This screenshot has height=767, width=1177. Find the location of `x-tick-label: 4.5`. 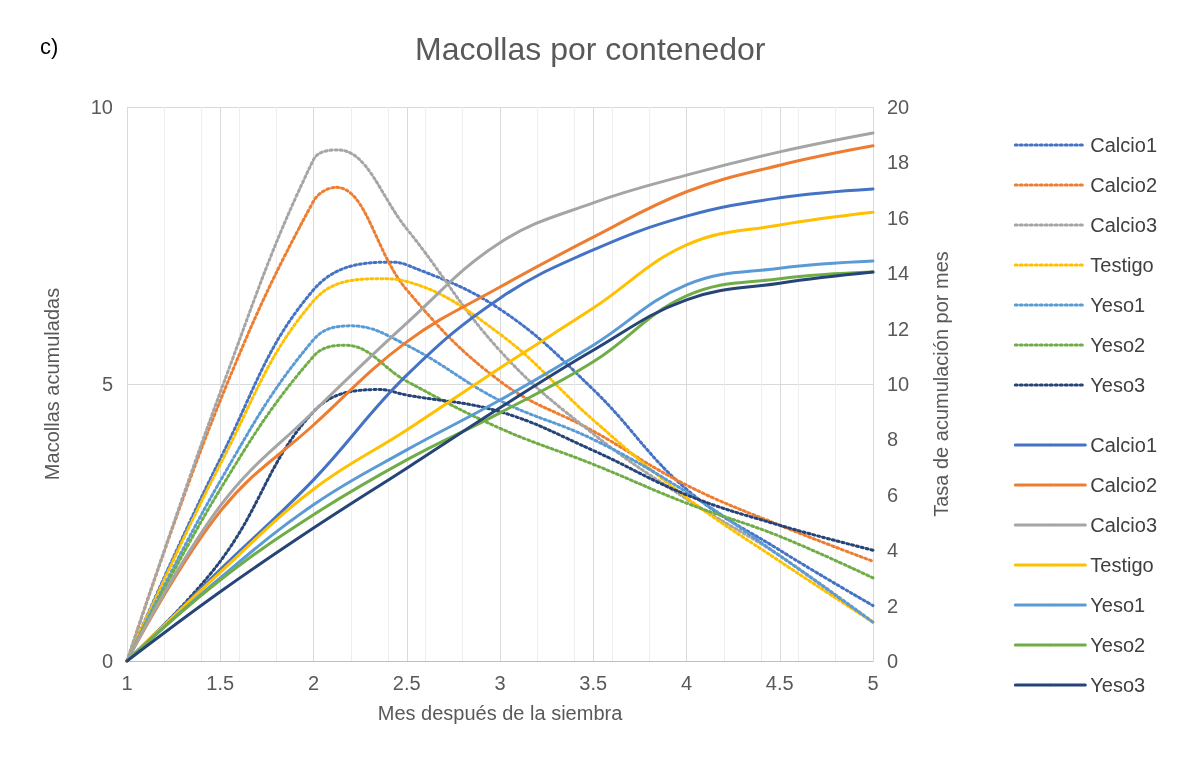

x-tick-label: 4.5 is located at coordinates (779, 683).